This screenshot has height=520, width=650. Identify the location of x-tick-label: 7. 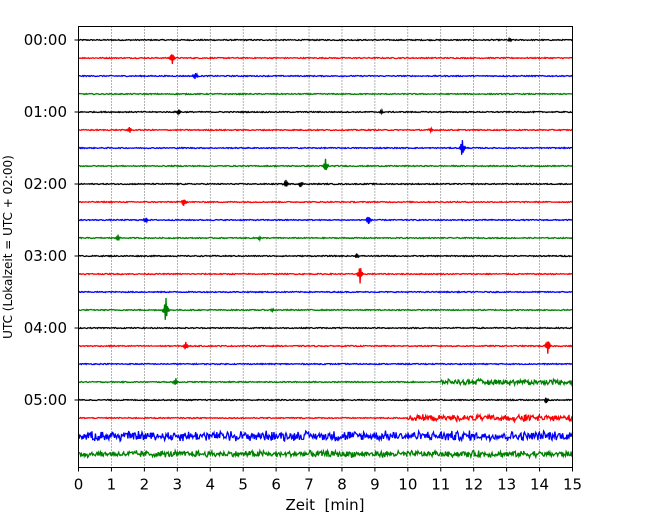
(309, 485).